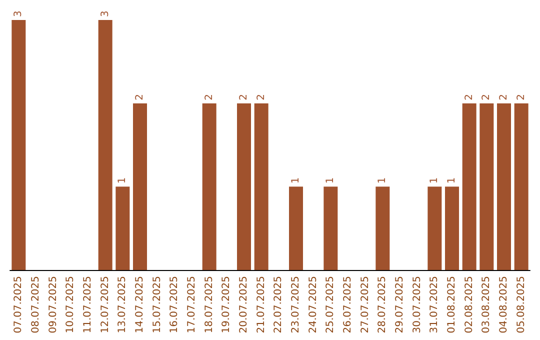 The image size is (540, 340). I want to click on x-tick-label: 12.07.2025, so click(105, 305).